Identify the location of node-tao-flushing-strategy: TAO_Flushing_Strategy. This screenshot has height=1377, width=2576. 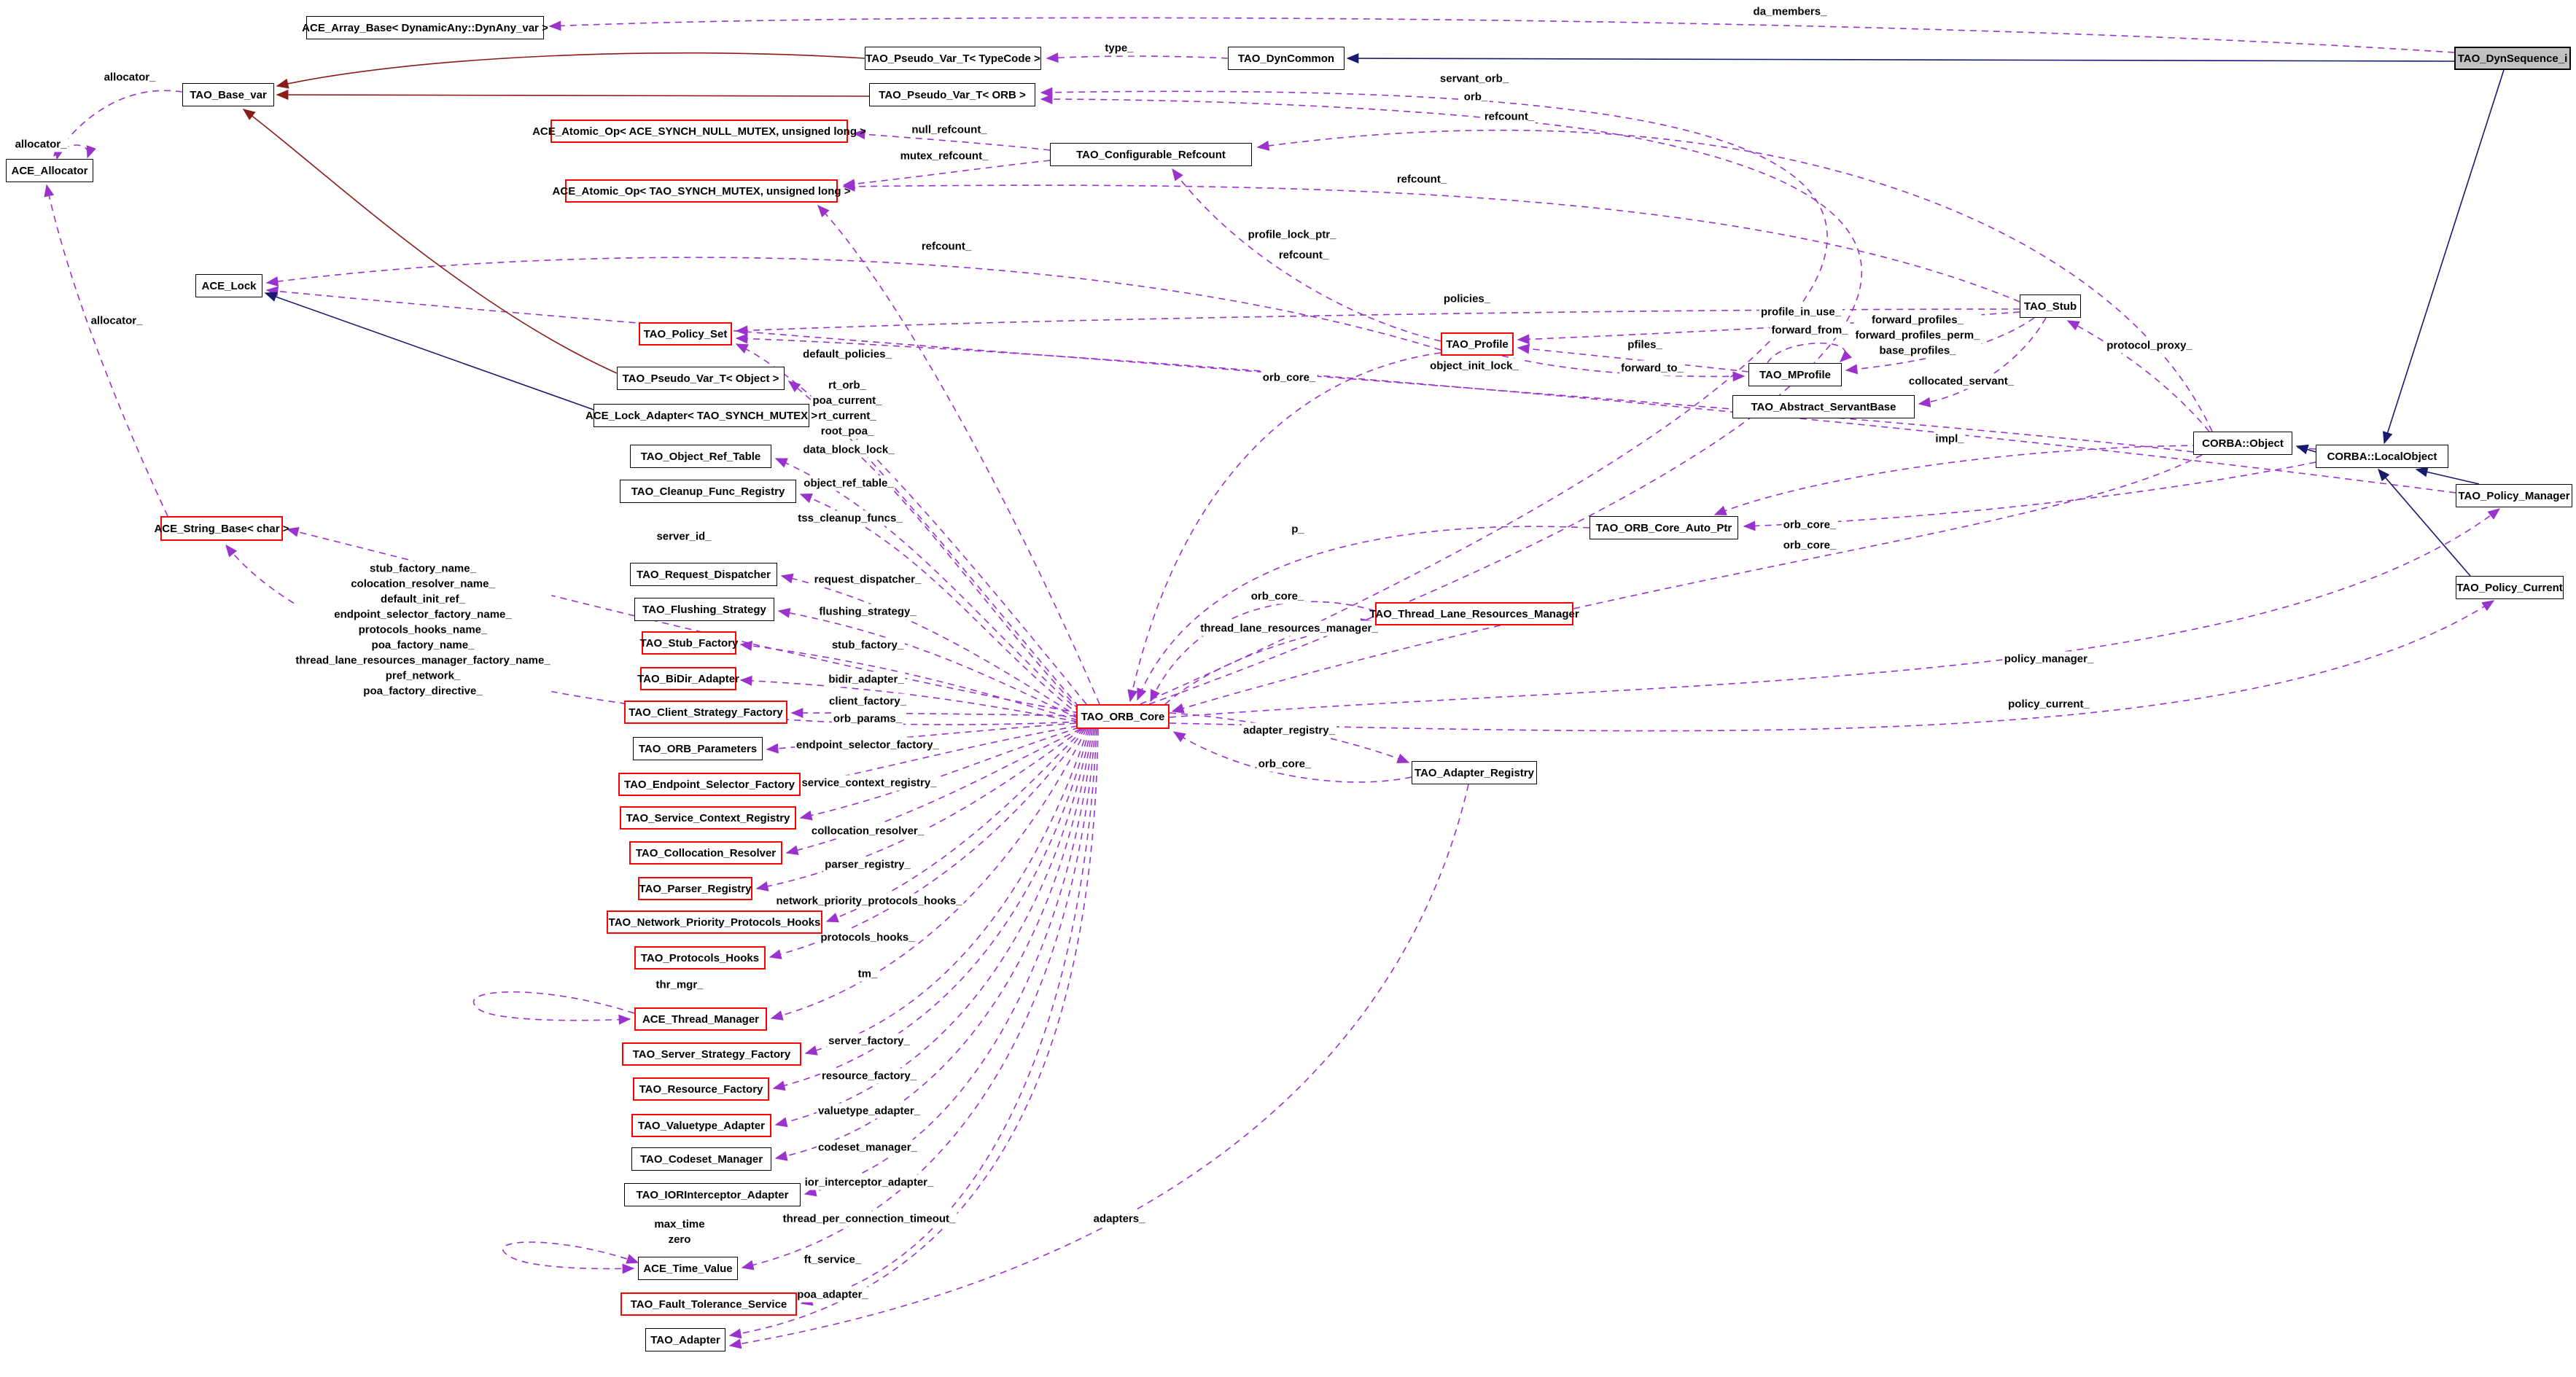
(704, 610).